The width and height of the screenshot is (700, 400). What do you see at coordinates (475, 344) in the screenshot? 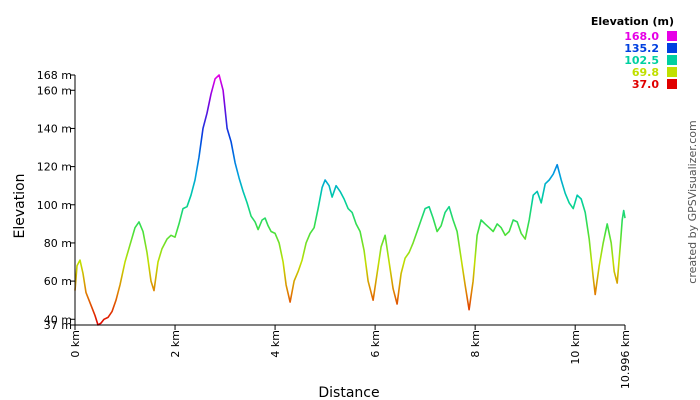
I see `x-tick-label: 8 km` at bounding box center [475, 344].